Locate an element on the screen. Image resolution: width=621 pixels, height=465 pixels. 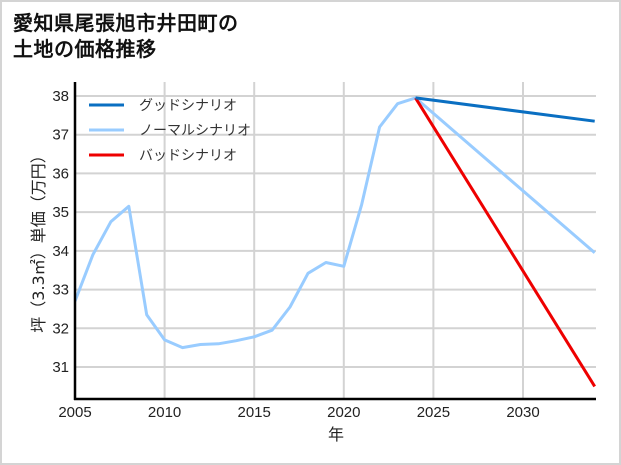
series-line is located at coordinates (505, 109).